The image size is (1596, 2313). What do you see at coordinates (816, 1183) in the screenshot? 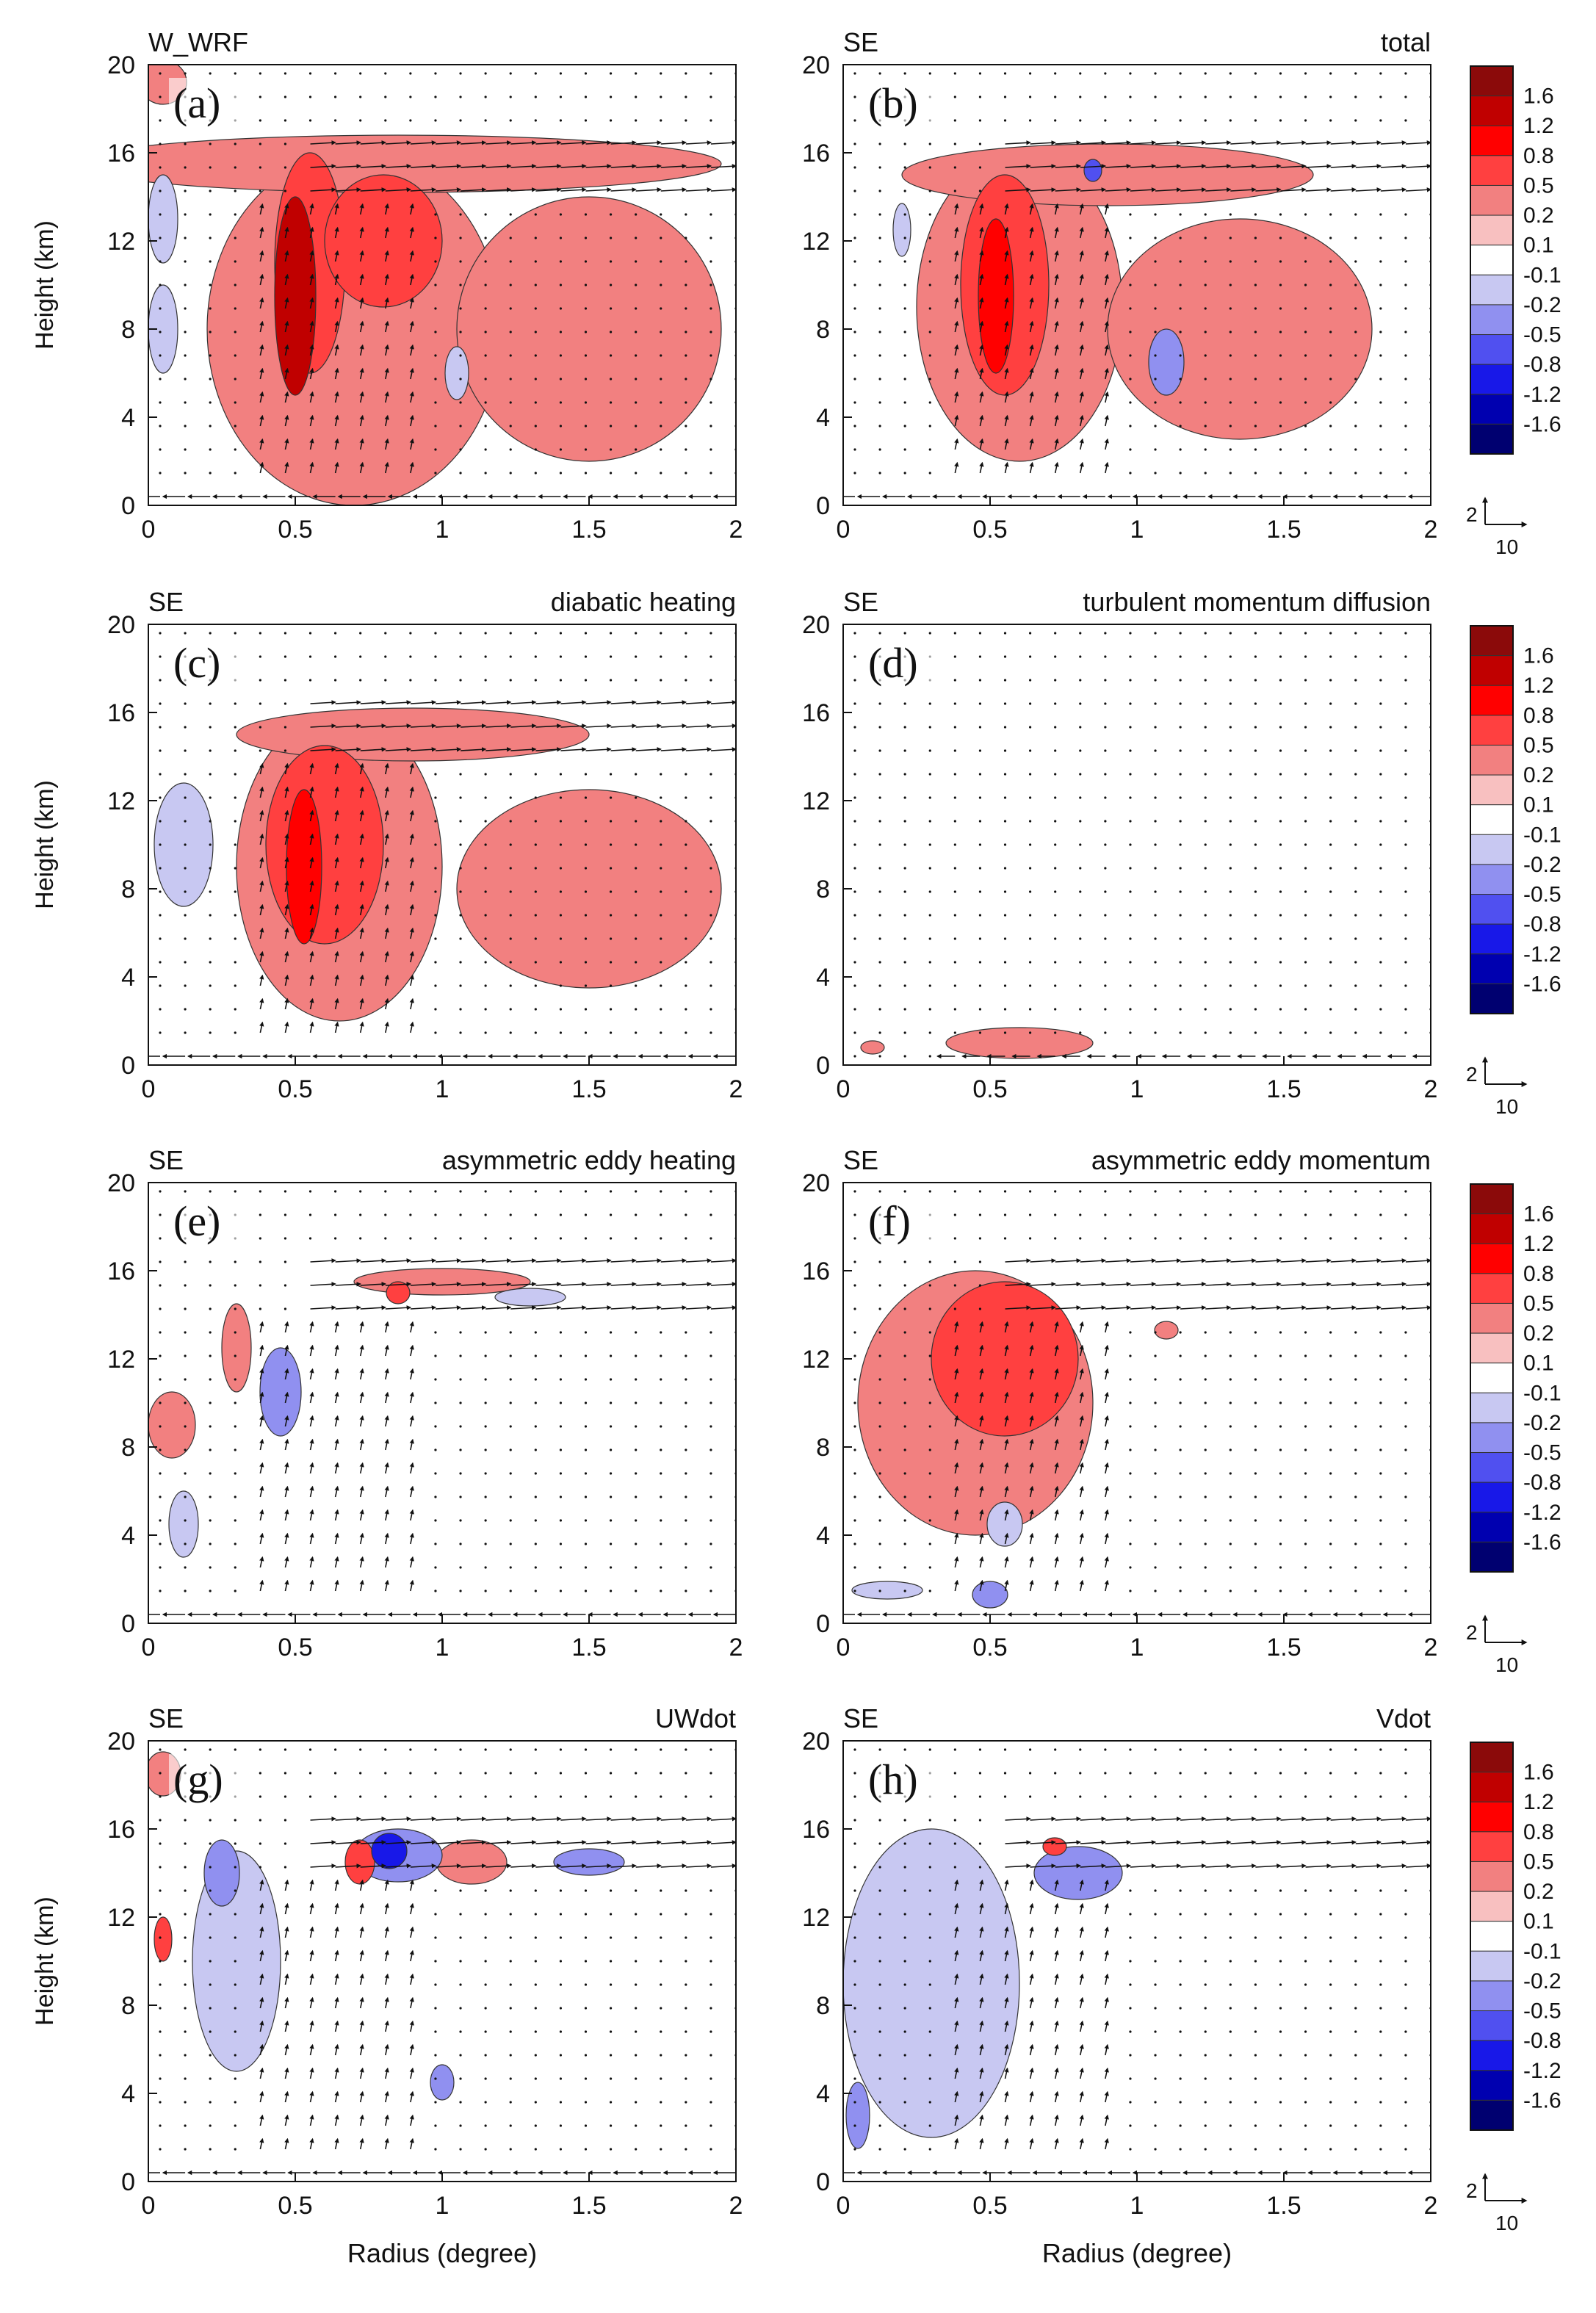
I see `y-tick-label: 20` at bounding box center [816, 1183].